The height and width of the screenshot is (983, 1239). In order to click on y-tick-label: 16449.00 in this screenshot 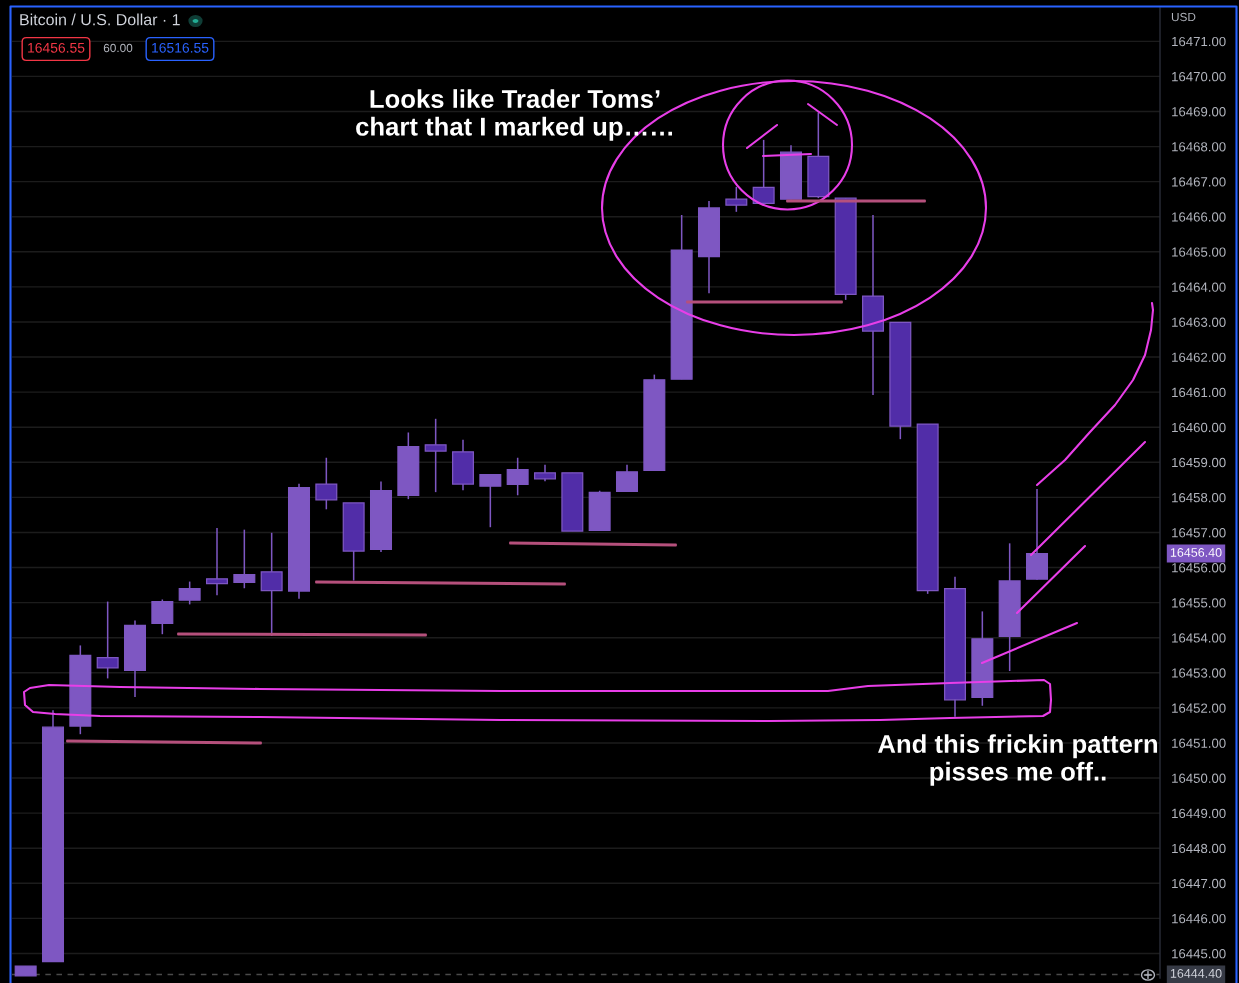, I will do `click(1199, 813)`.